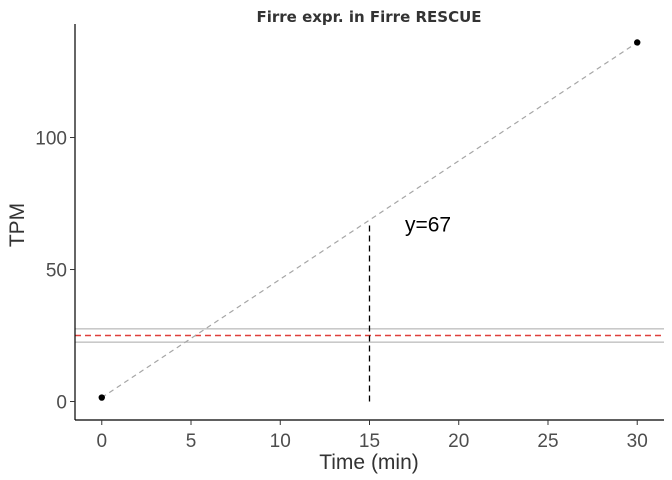 The image size is (672, 480). Describe the element at coordinates (101, 441) in the screenshot. I see `x-tick-label-0: 0` at that location.